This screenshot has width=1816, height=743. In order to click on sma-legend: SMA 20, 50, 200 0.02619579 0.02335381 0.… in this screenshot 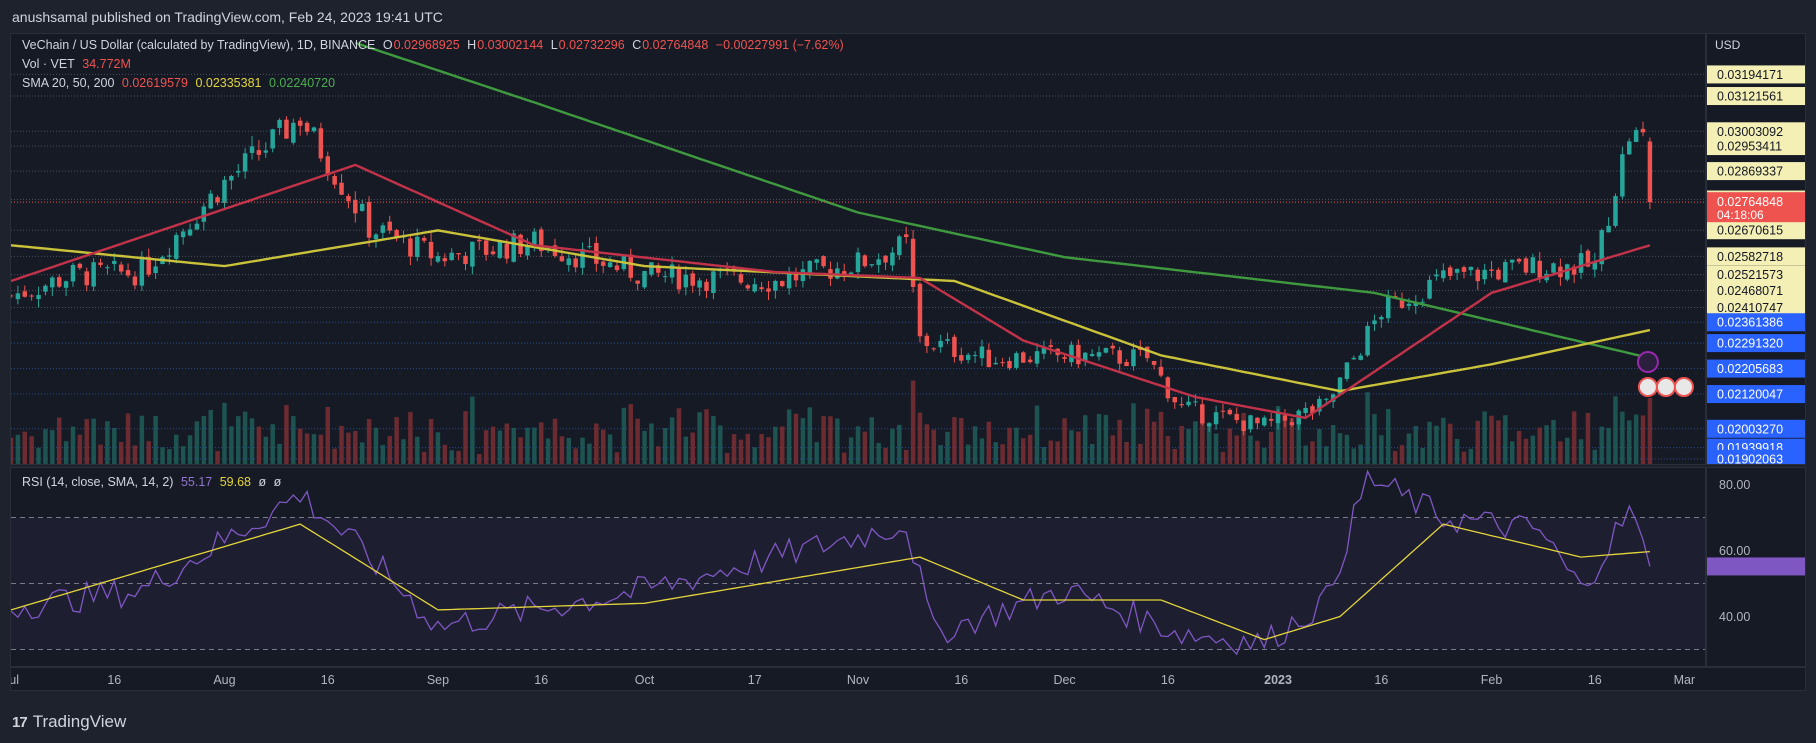, I will do `click(180, 83)`.